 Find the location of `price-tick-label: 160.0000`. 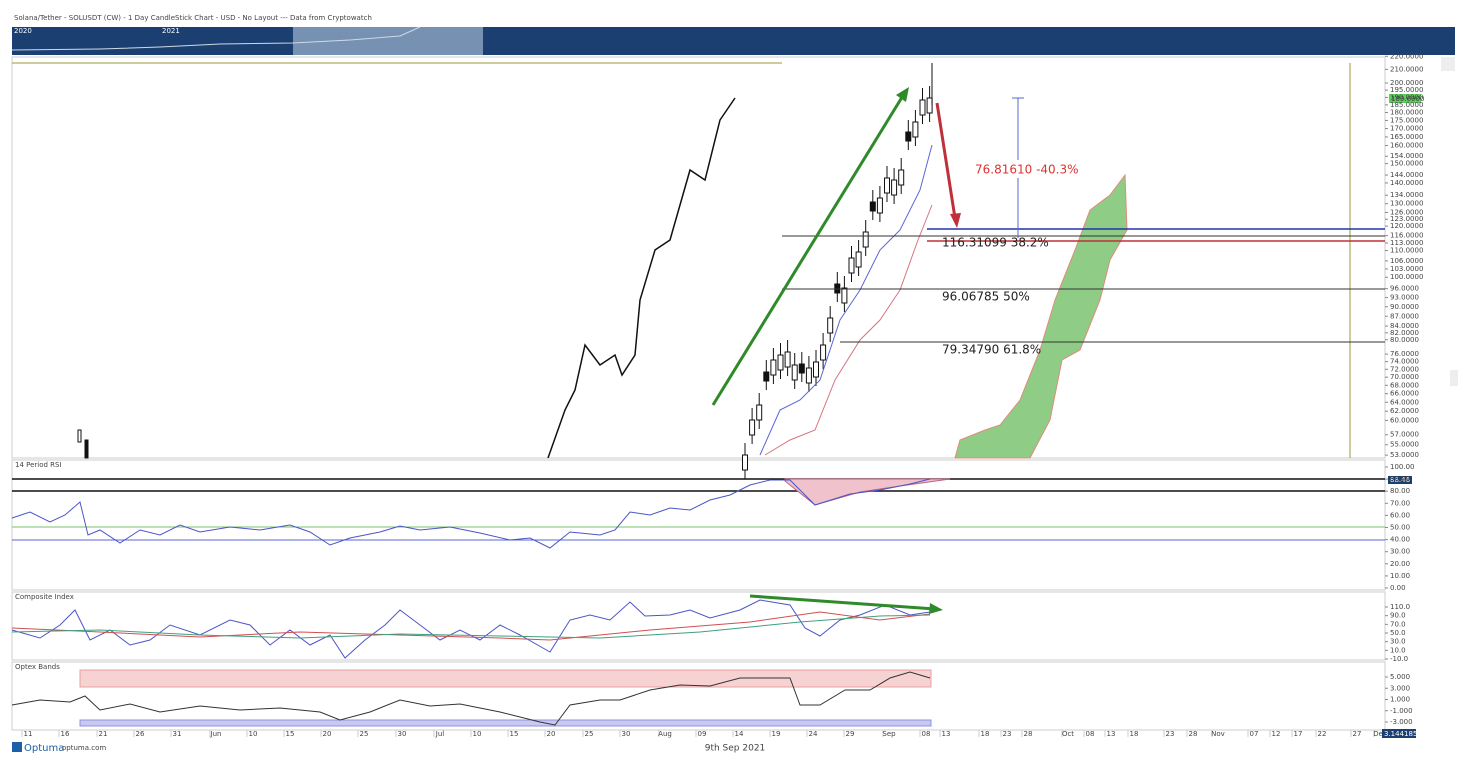

price-tick-label: 160.0000 is located at coordinates (1406, 146).